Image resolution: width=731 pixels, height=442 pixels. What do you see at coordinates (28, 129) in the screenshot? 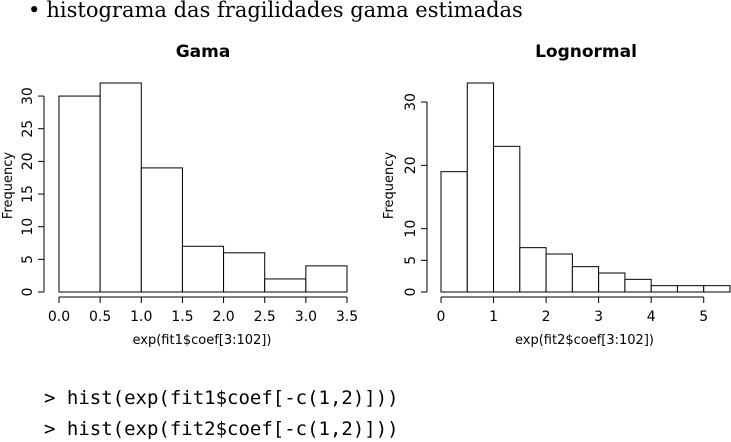
I see `chart1-y-tick-label: 25` at bounding box center [28, 129].